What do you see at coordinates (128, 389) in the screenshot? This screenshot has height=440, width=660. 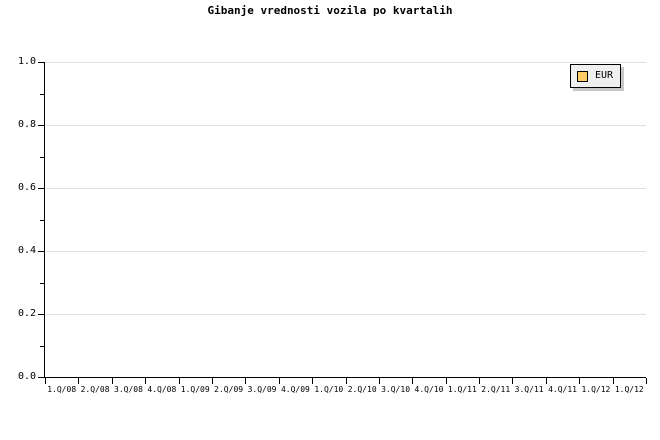 I see `x-axis-label: 3.Q/08` at bounding box center [128, 389].